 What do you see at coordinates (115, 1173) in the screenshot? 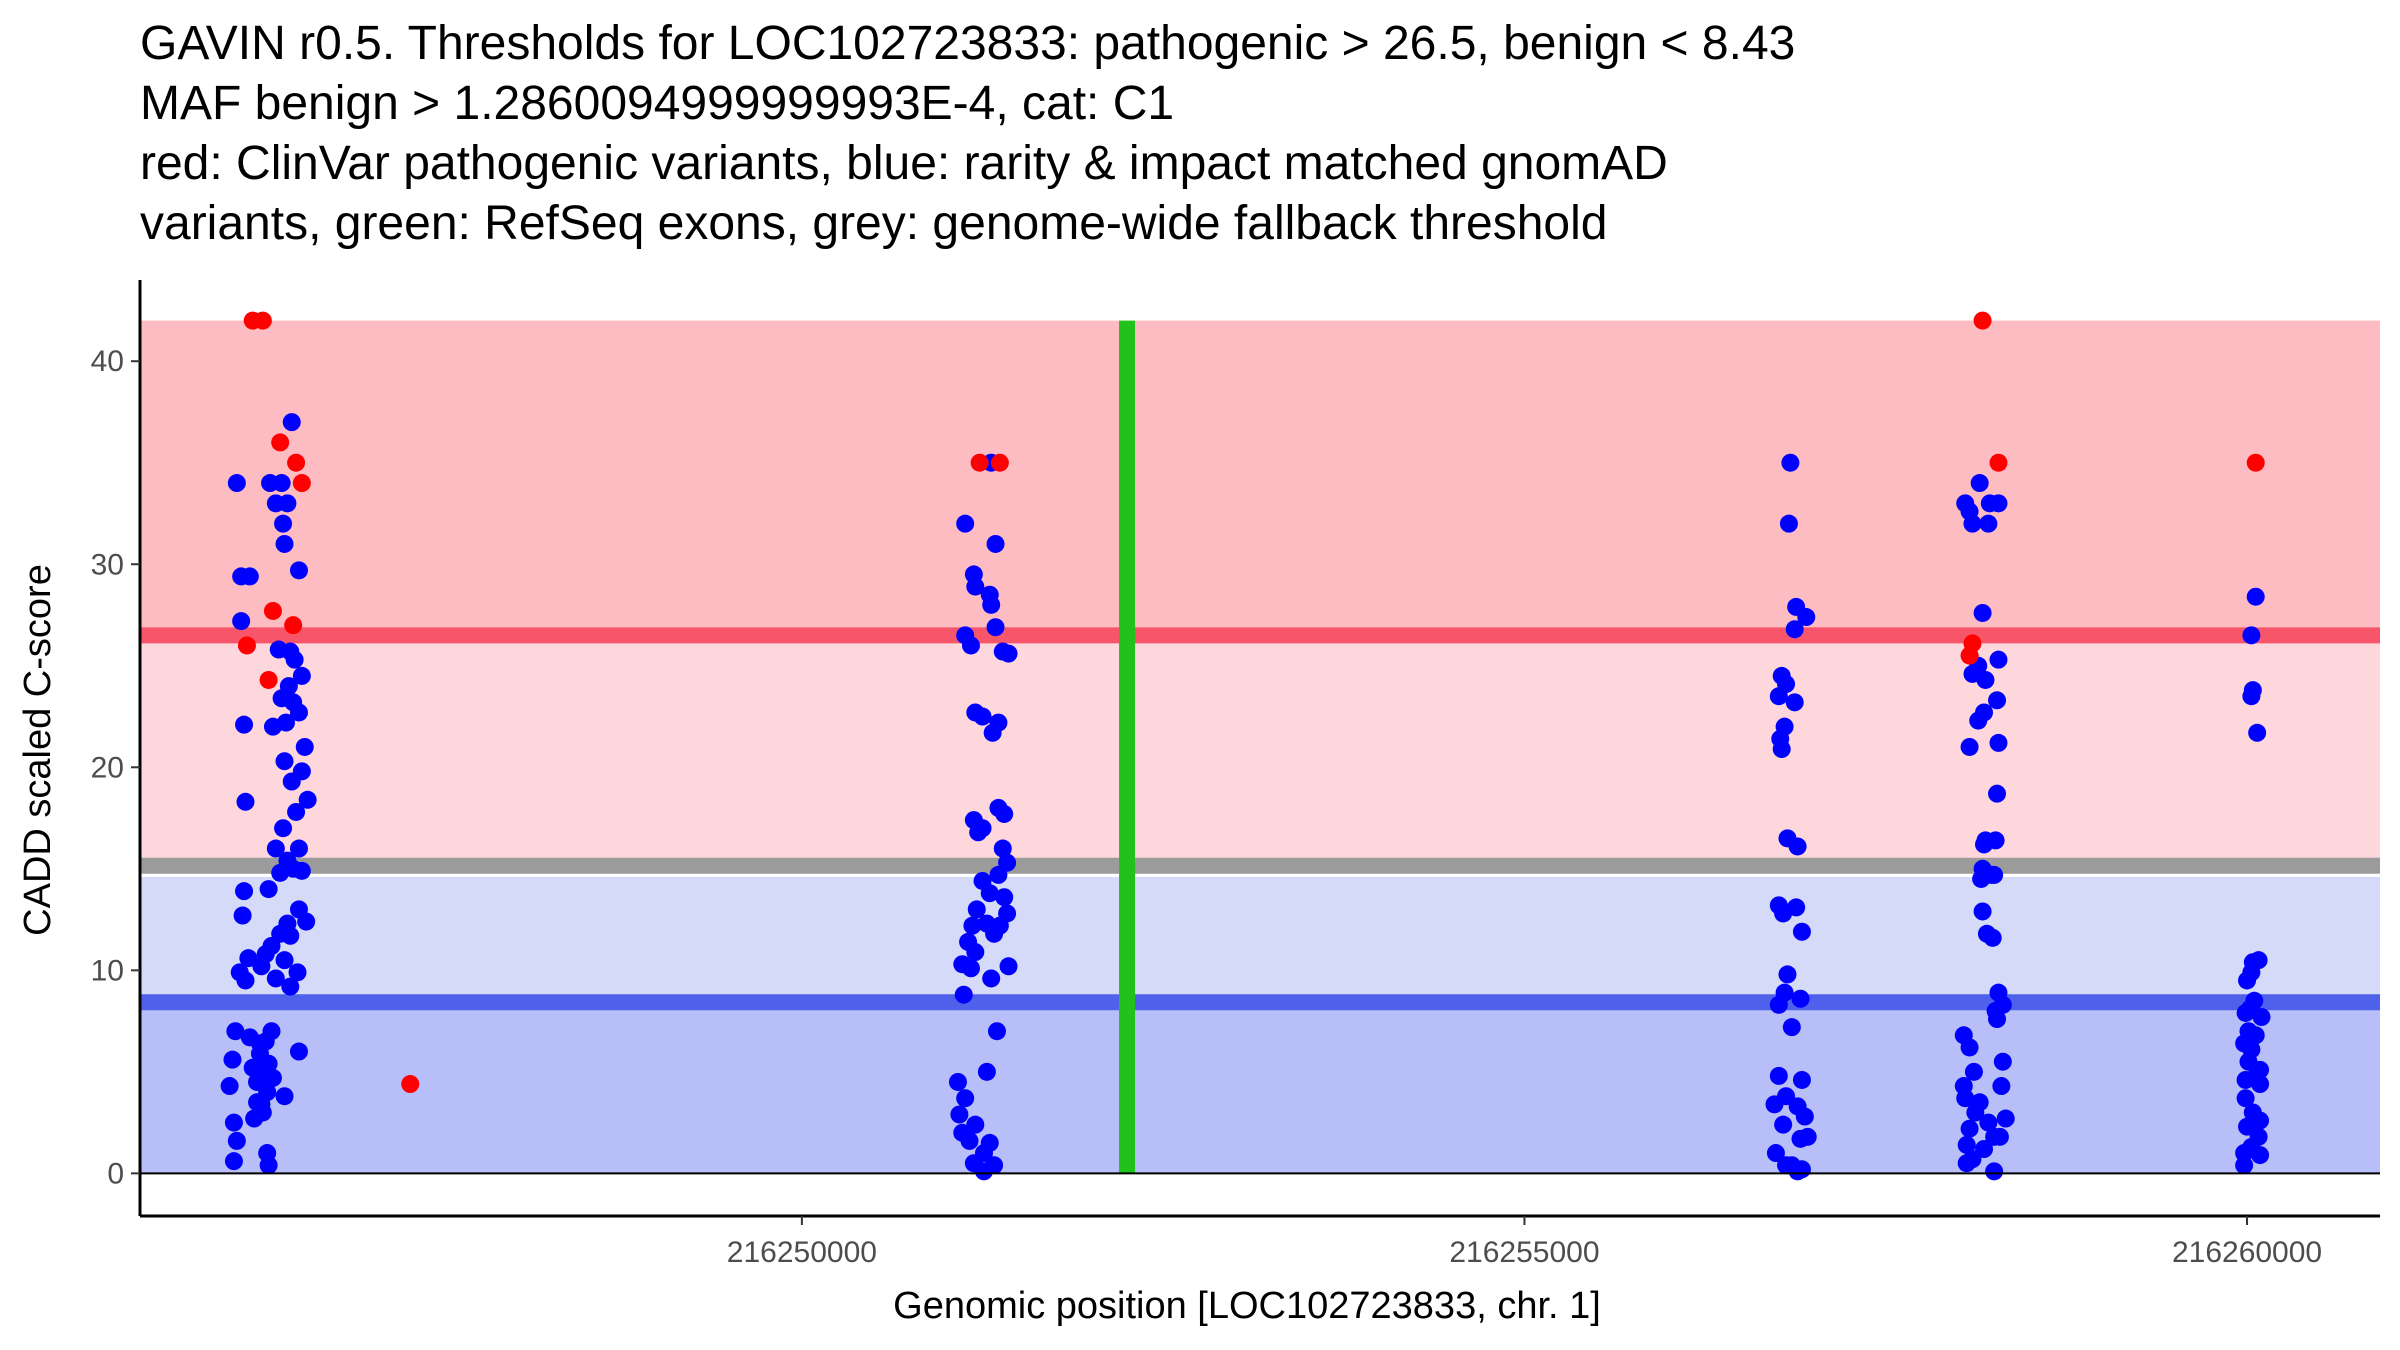
I see `y-tick-label: 0` at bounding box center [115, 1173].